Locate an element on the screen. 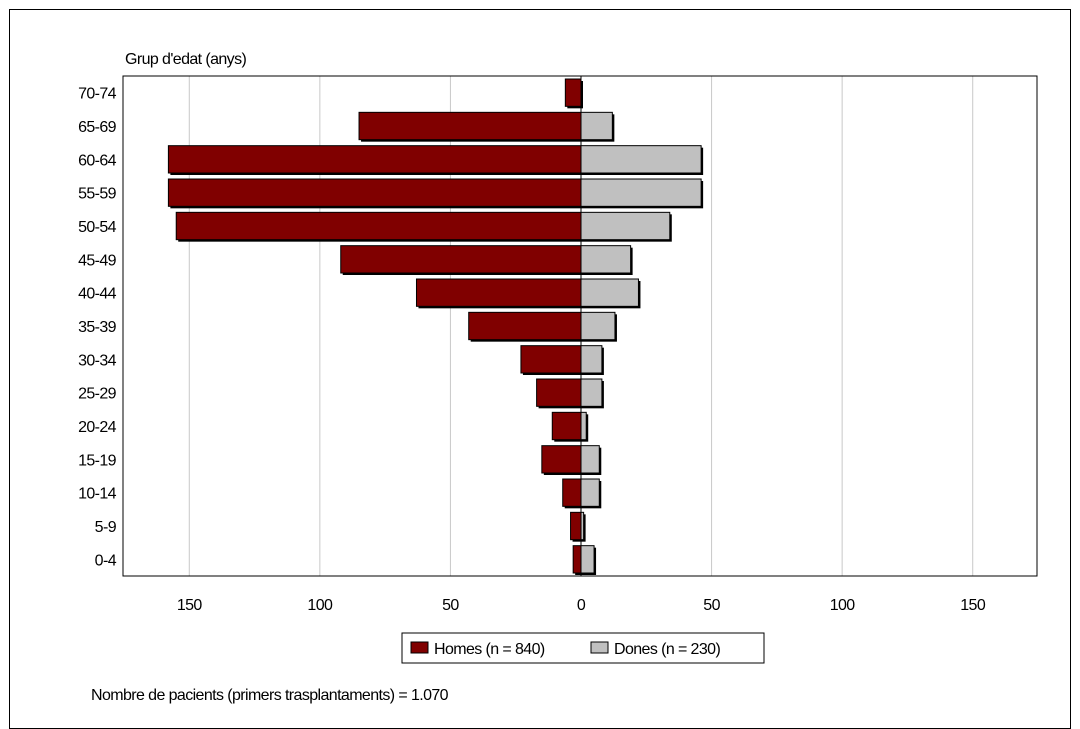 The width and height of the screenshot is (1080, 729). y-tick-label: 70-74 is located at coordinates (97, 94).